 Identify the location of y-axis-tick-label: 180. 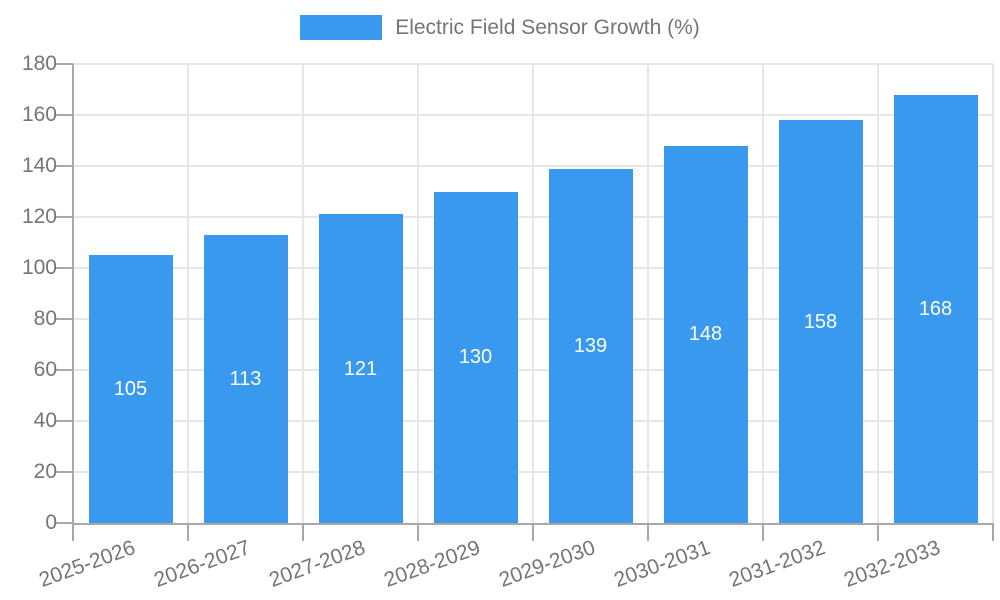
(39, 63).